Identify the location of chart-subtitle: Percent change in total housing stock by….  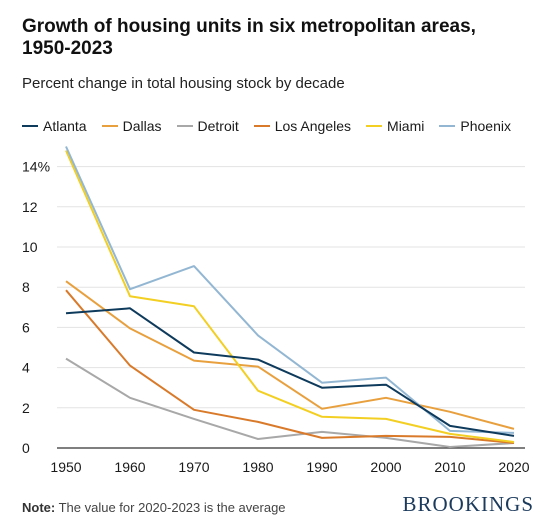
(183, 83).